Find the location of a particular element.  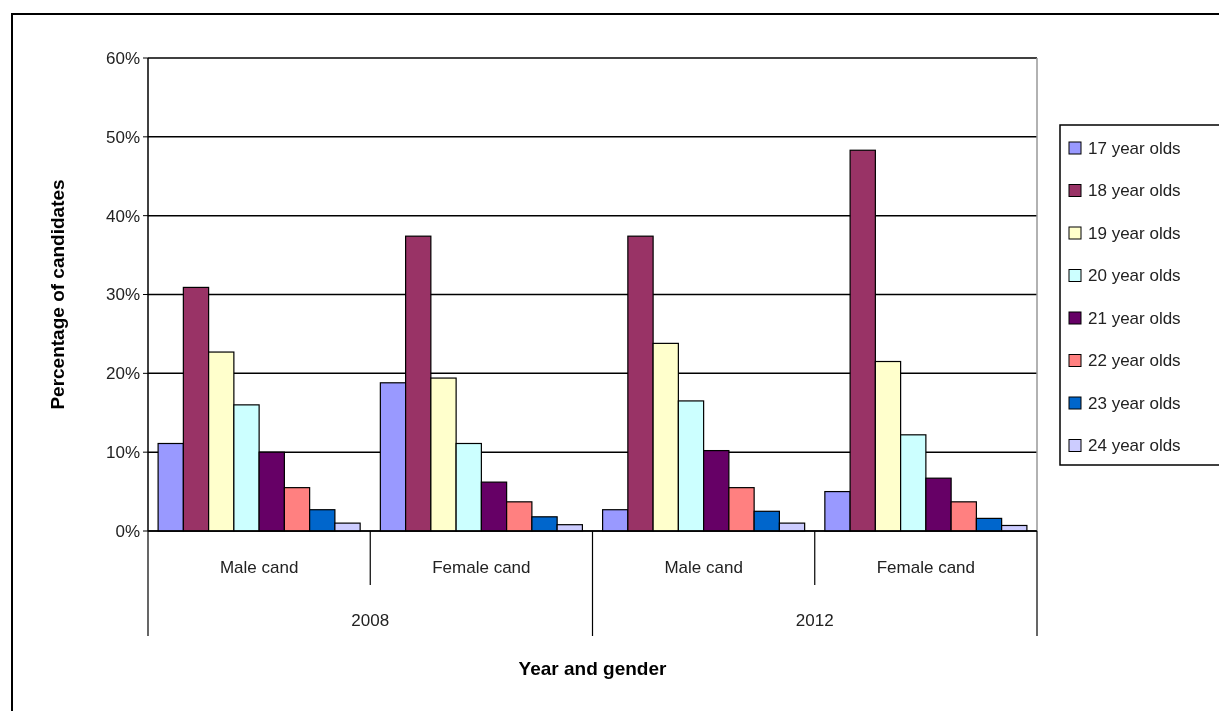

y-axis-title: Percentage of candidates is located at coordinates (57, 294).